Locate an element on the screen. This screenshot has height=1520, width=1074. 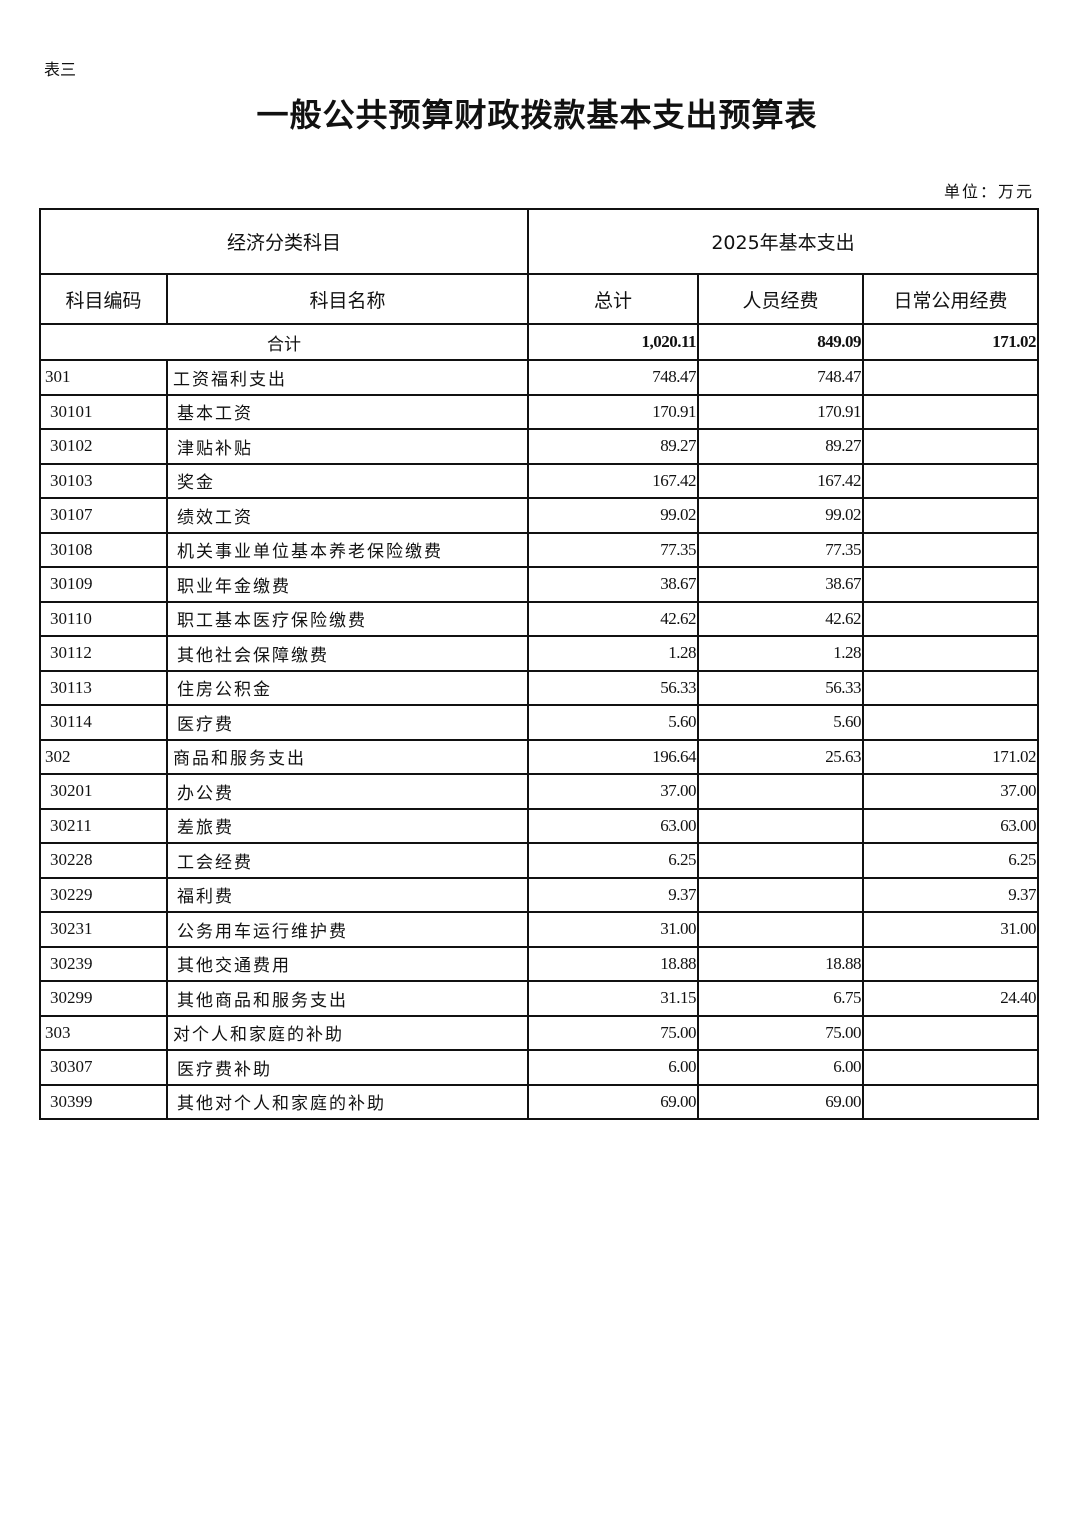
row-name: 其他对个人和家庭的补助 is located at coordinates (347, 1101).